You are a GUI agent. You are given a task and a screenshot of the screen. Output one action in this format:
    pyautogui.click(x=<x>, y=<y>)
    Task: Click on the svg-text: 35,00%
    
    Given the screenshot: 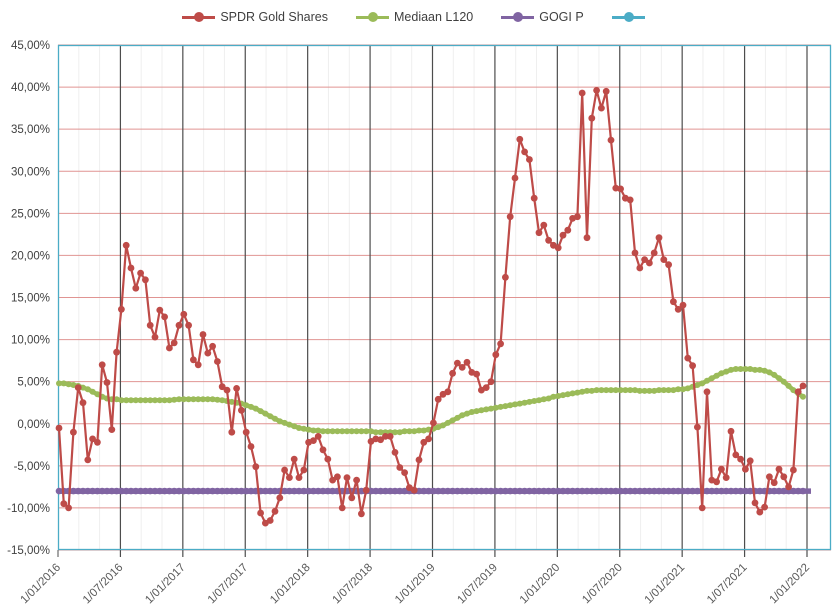 What is the action you would take?
    pyautogui.click(x=30, y=130)
    